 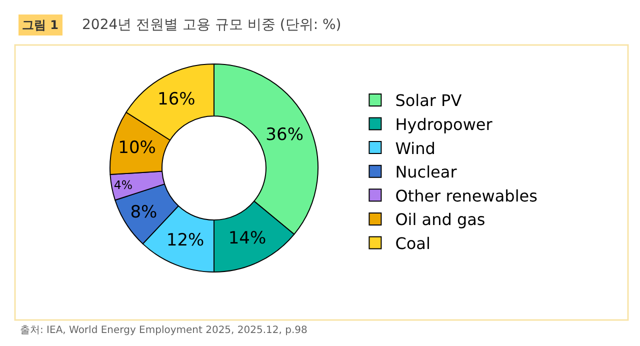 I want to click on legend-label: Oil and gas, so click(x=440, y=220).